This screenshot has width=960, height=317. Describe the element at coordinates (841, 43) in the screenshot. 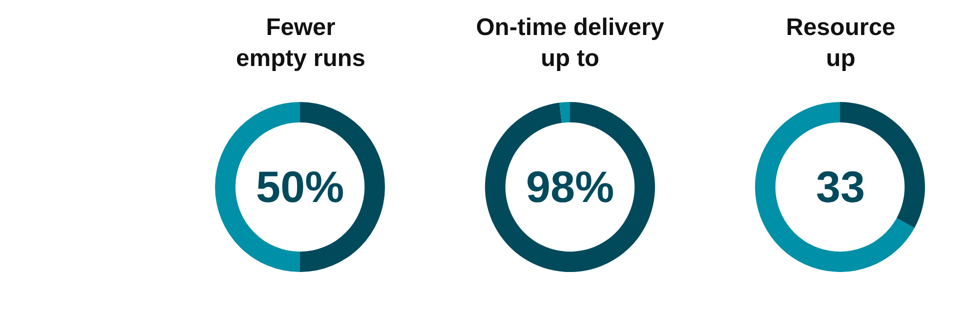

I see `chart-title: Resource up` at that location.